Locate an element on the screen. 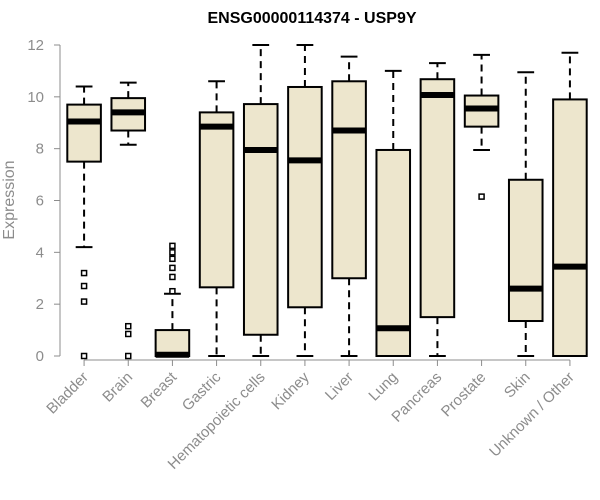 The width and height of the screenshot is (600, 500). y-tick-label: 0 is located at coordinates (40, 356).